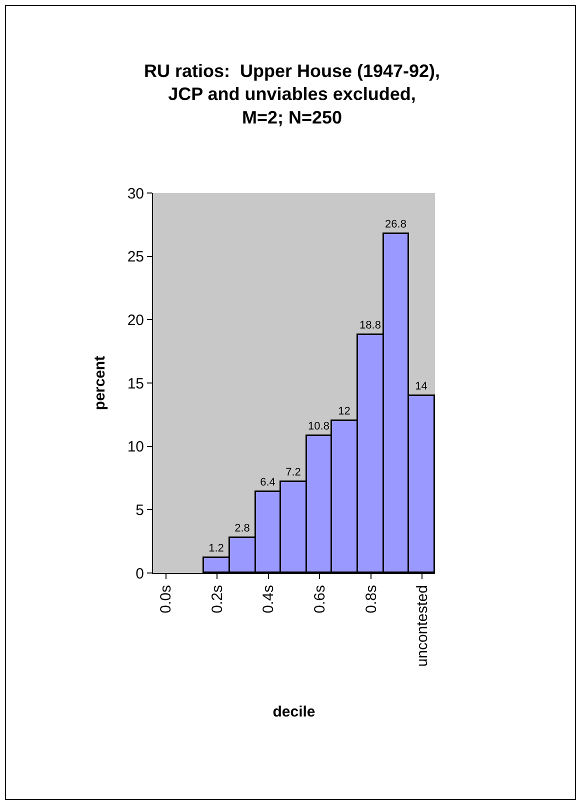  I want to click on data-label: 2.8, so click(242, 528).